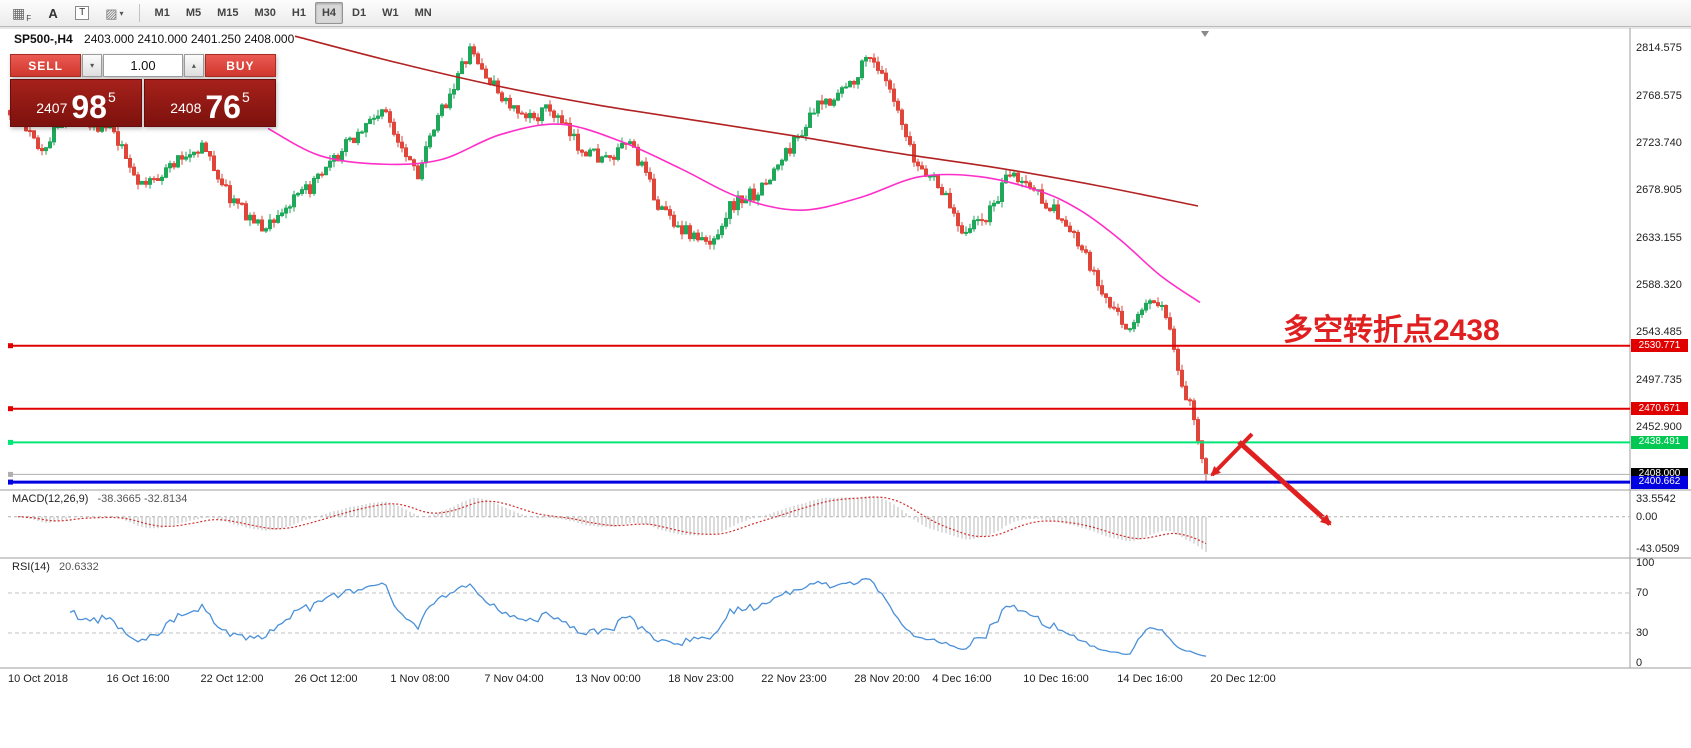 Image resolution: width=1691 pixels, height=748 pixels. I want to click on ma-slow-line, so click(746, 121).